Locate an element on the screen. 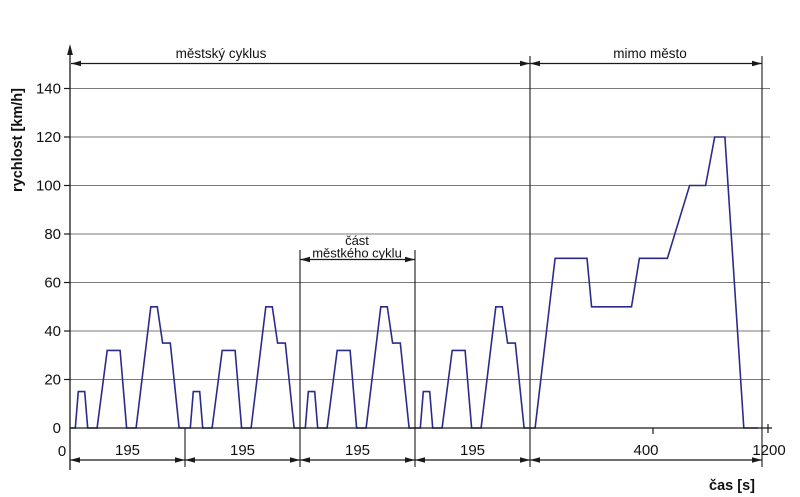  y-tick-label-0: 0 is located at coordinates (57, 428).